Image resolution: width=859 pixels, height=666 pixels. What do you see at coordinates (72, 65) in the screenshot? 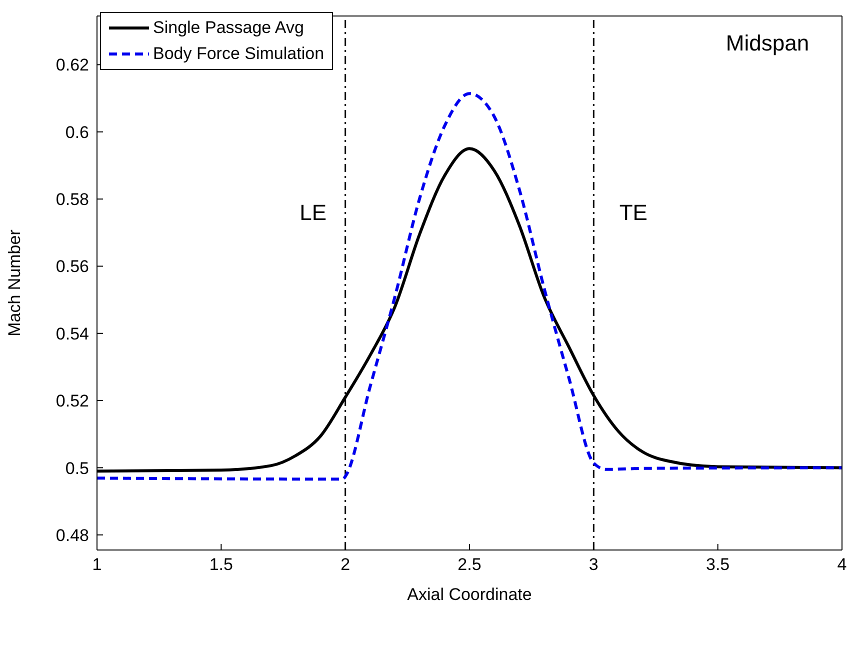
I see `y-tick-label: 0.62` at bounding box center [72, 65].